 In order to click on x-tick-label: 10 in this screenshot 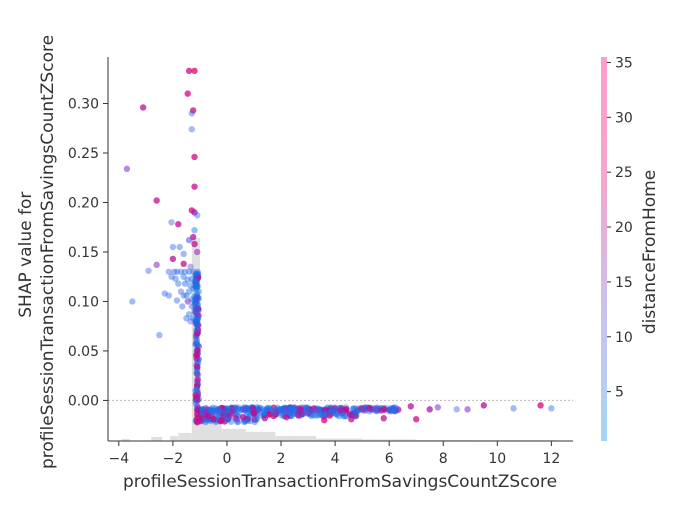, I will do `click(497, 459)`.